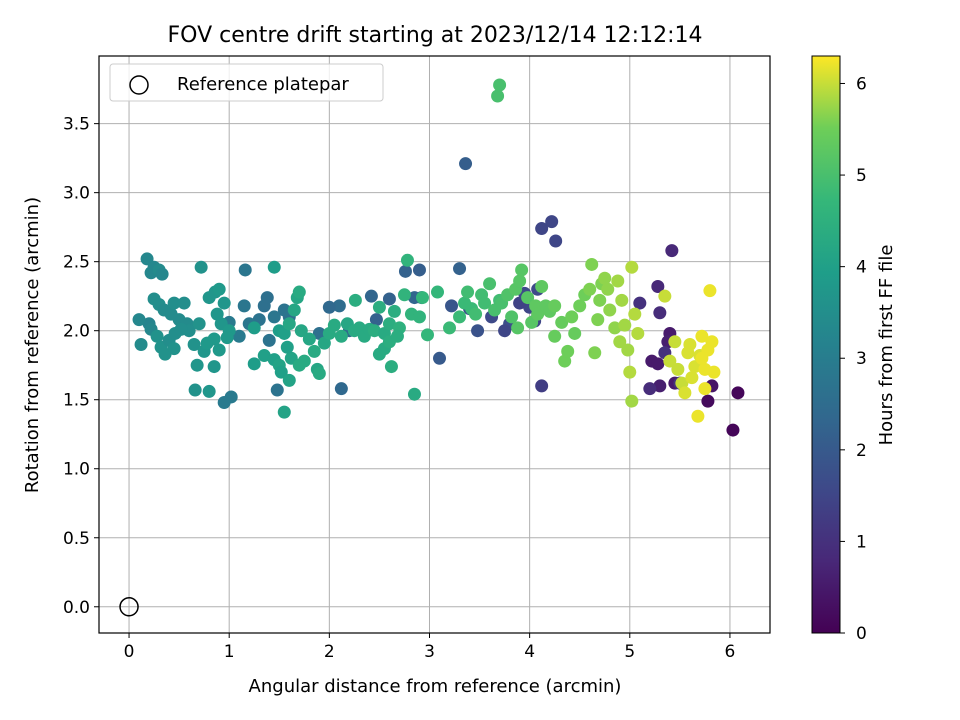 Image resolution: width=960 pixels, height=720 pixels. I want to click on colorbar-tick-label: 5, so click(861, 176).